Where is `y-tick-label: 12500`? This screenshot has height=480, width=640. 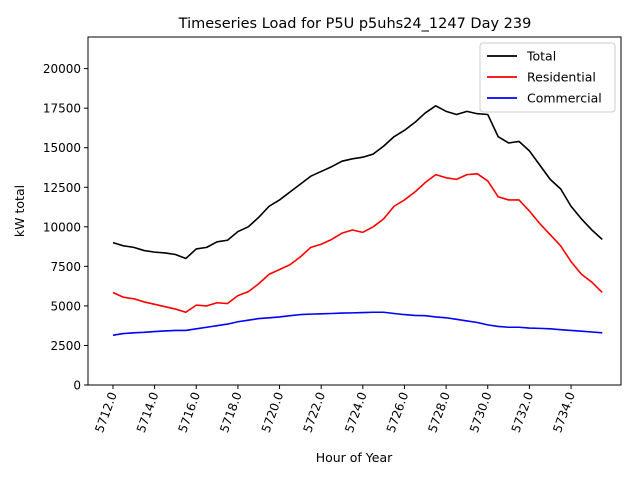 y-tick-label: 12500 is located at coordinates (62, 188).